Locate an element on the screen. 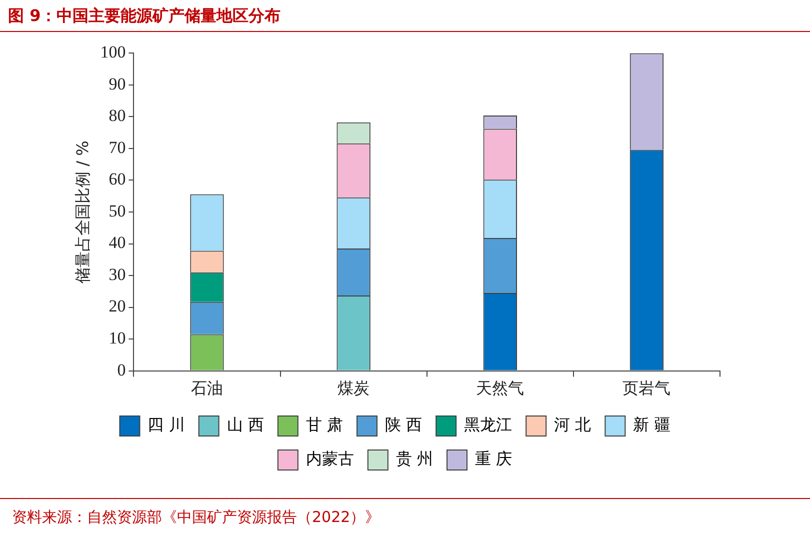 This screenshot has width=810, height=534. legend-label: 内蒙古 is located at coordinates (330, 458).